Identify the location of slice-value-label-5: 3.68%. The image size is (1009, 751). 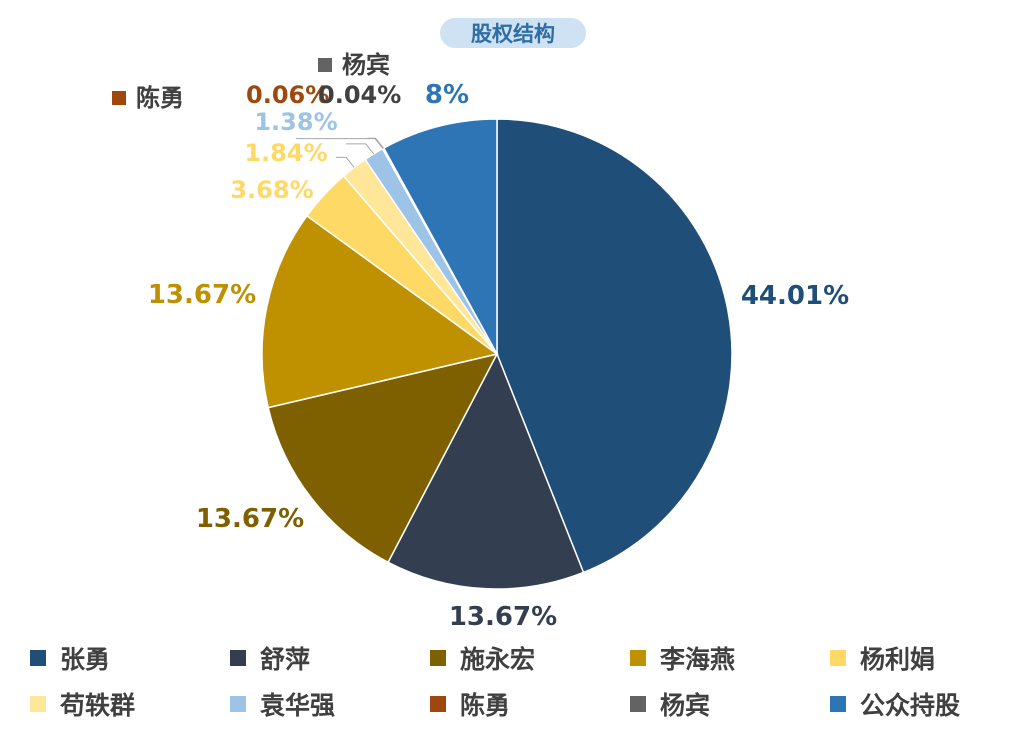
(271, 190).